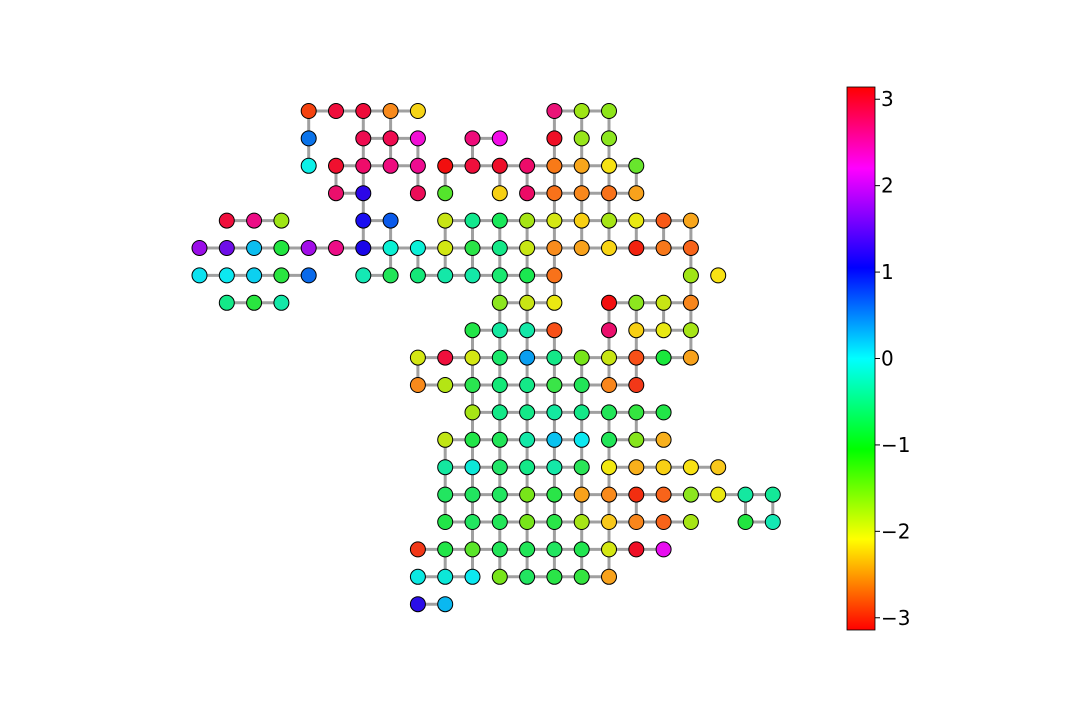 The width and height of the screenshot is (1080, 720). What do you see at coordinates (887, 186) in the screenshot?
I see `colorbar-tick-label: 2` at bounding box center [887, 186].